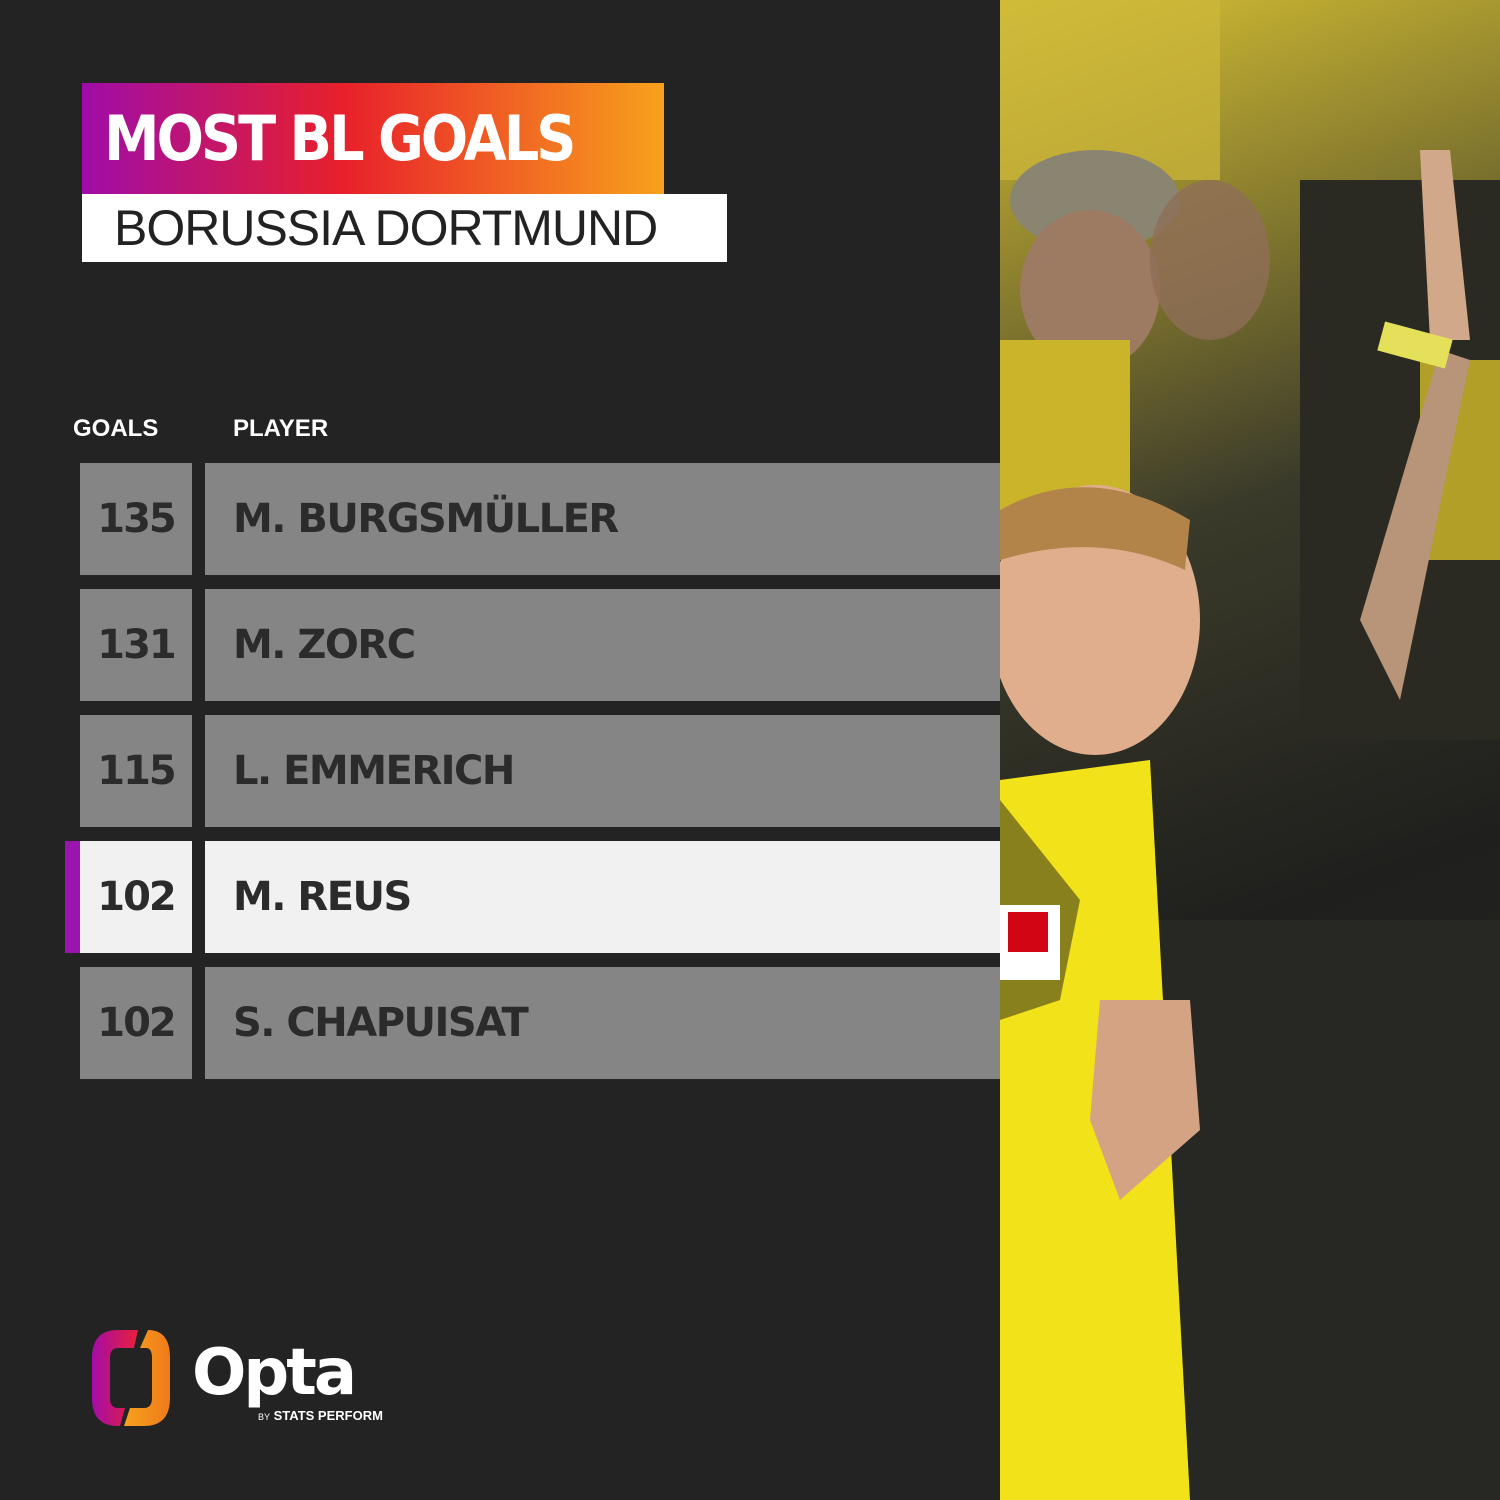 This screenshot has height=1500, width=1500. What do you see at coordinates (602, 897) in the screenshot?
I see `player-cell: M. REUS` at bounding box center [602, 897].